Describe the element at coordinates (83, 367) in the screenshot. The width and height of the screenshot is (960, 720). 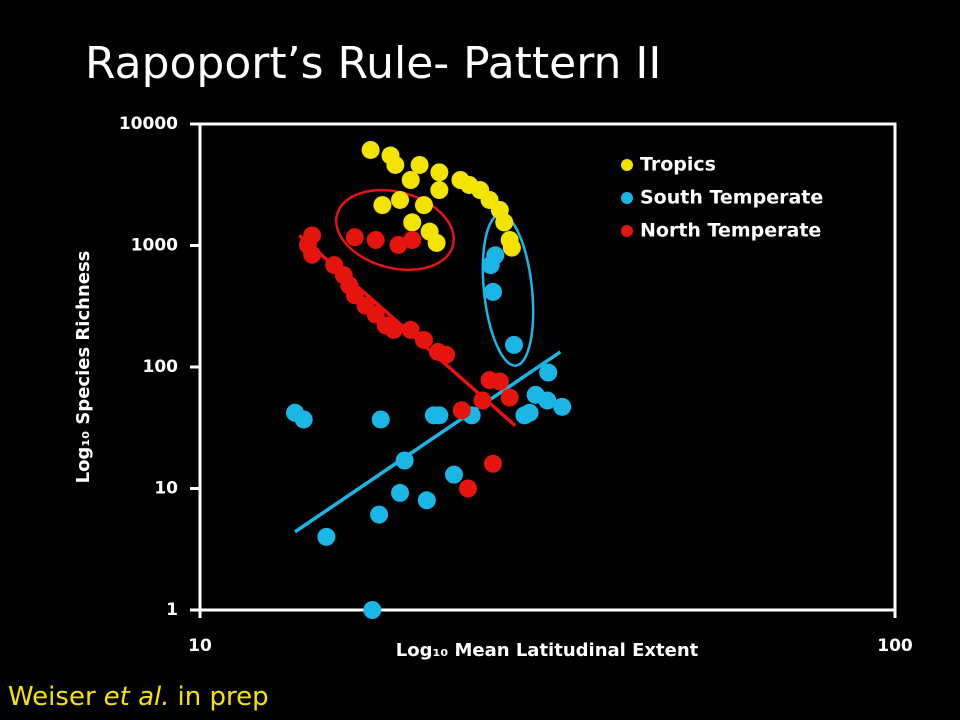
I see `y-axis-label: Log₁₀ Species Richness` at that location.